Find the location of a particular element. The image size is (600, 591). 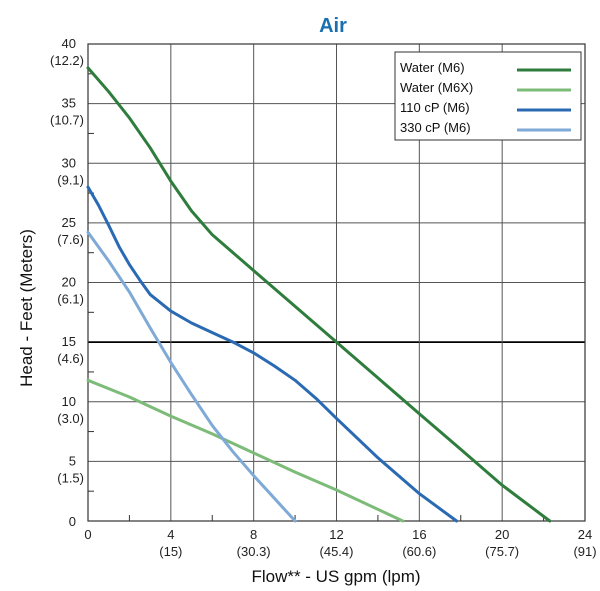

y-tick-label: 15 is located at coordinates (69, 341).